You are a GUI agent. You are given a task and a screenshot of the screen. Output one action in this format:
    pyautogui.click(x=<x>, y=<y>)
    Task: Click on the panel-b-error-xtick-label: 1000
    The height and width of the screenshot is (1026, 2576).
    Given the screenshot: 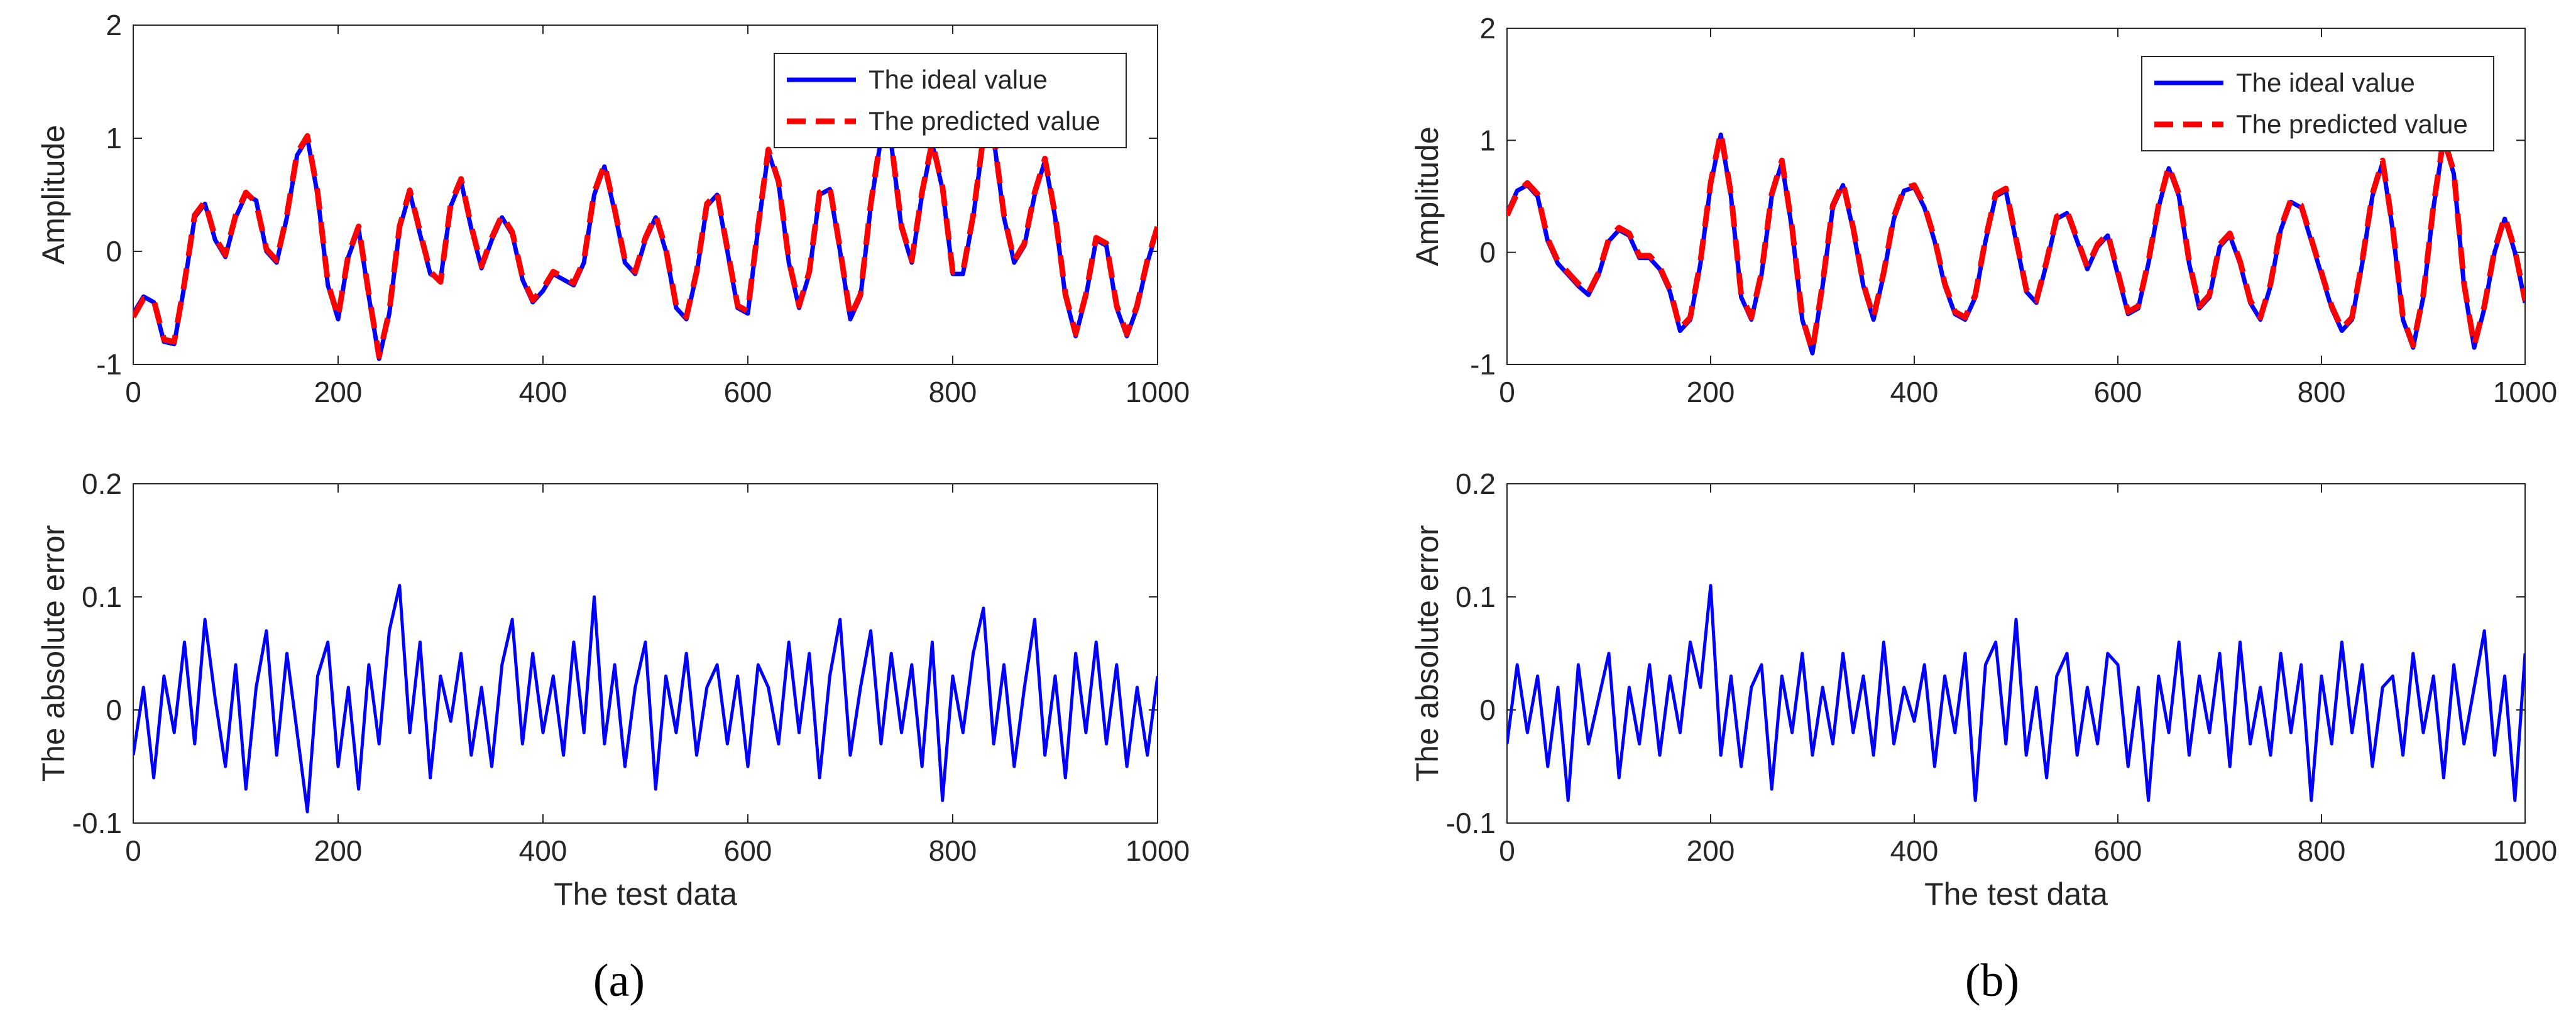 What is the action you would take?
    pyautogui.click(x=2525, y=850)
    